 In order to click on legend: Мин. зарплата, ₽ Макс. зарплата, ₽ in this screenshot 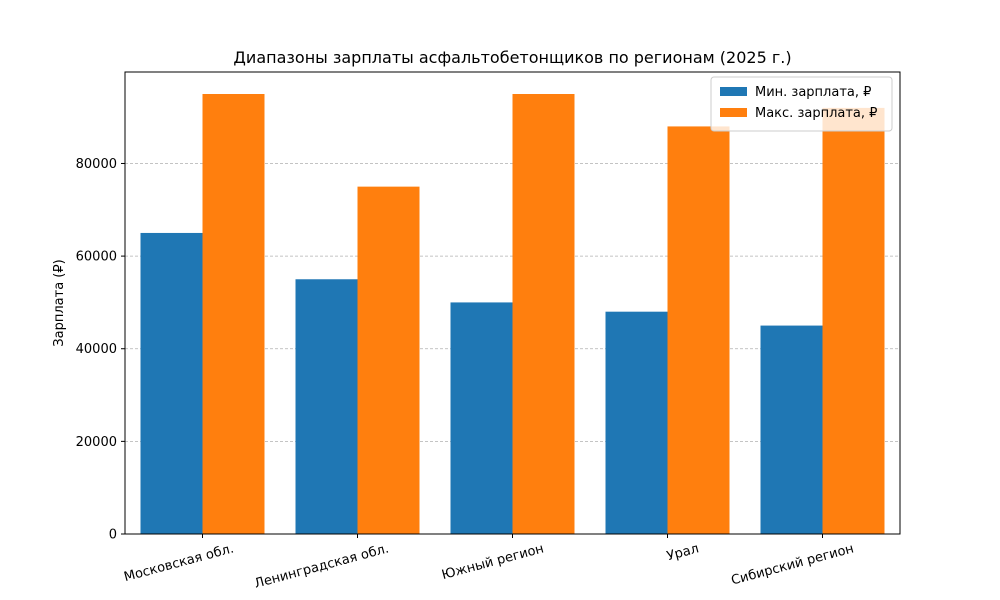, I will do `click(801, 104)`.